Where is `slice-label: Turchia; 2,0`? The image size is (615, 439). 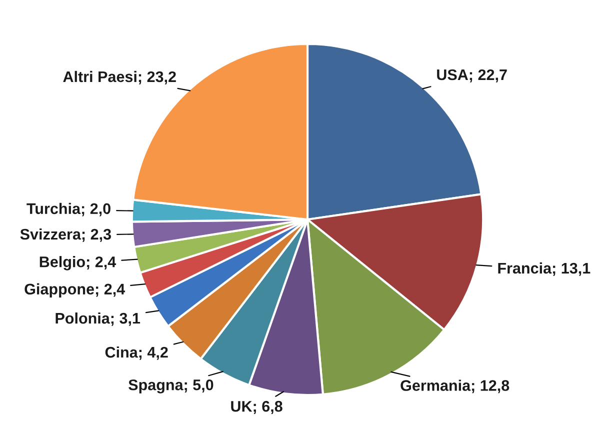 slice-label: Turchia; 2,0 is located at coordinates (68, 209).